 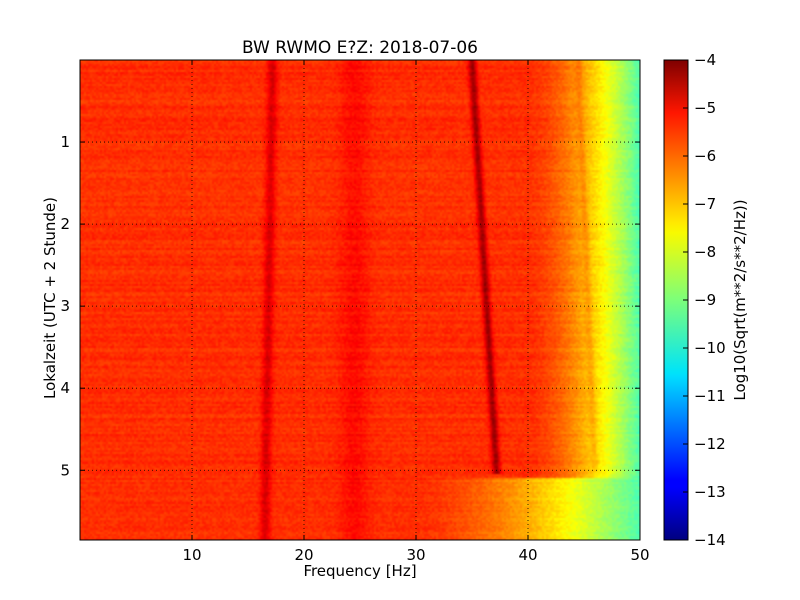 What do you see at coordinates (415, 555) in the screenshot?
I see `x-tick-label: 30` at bounding box center [415, 555].